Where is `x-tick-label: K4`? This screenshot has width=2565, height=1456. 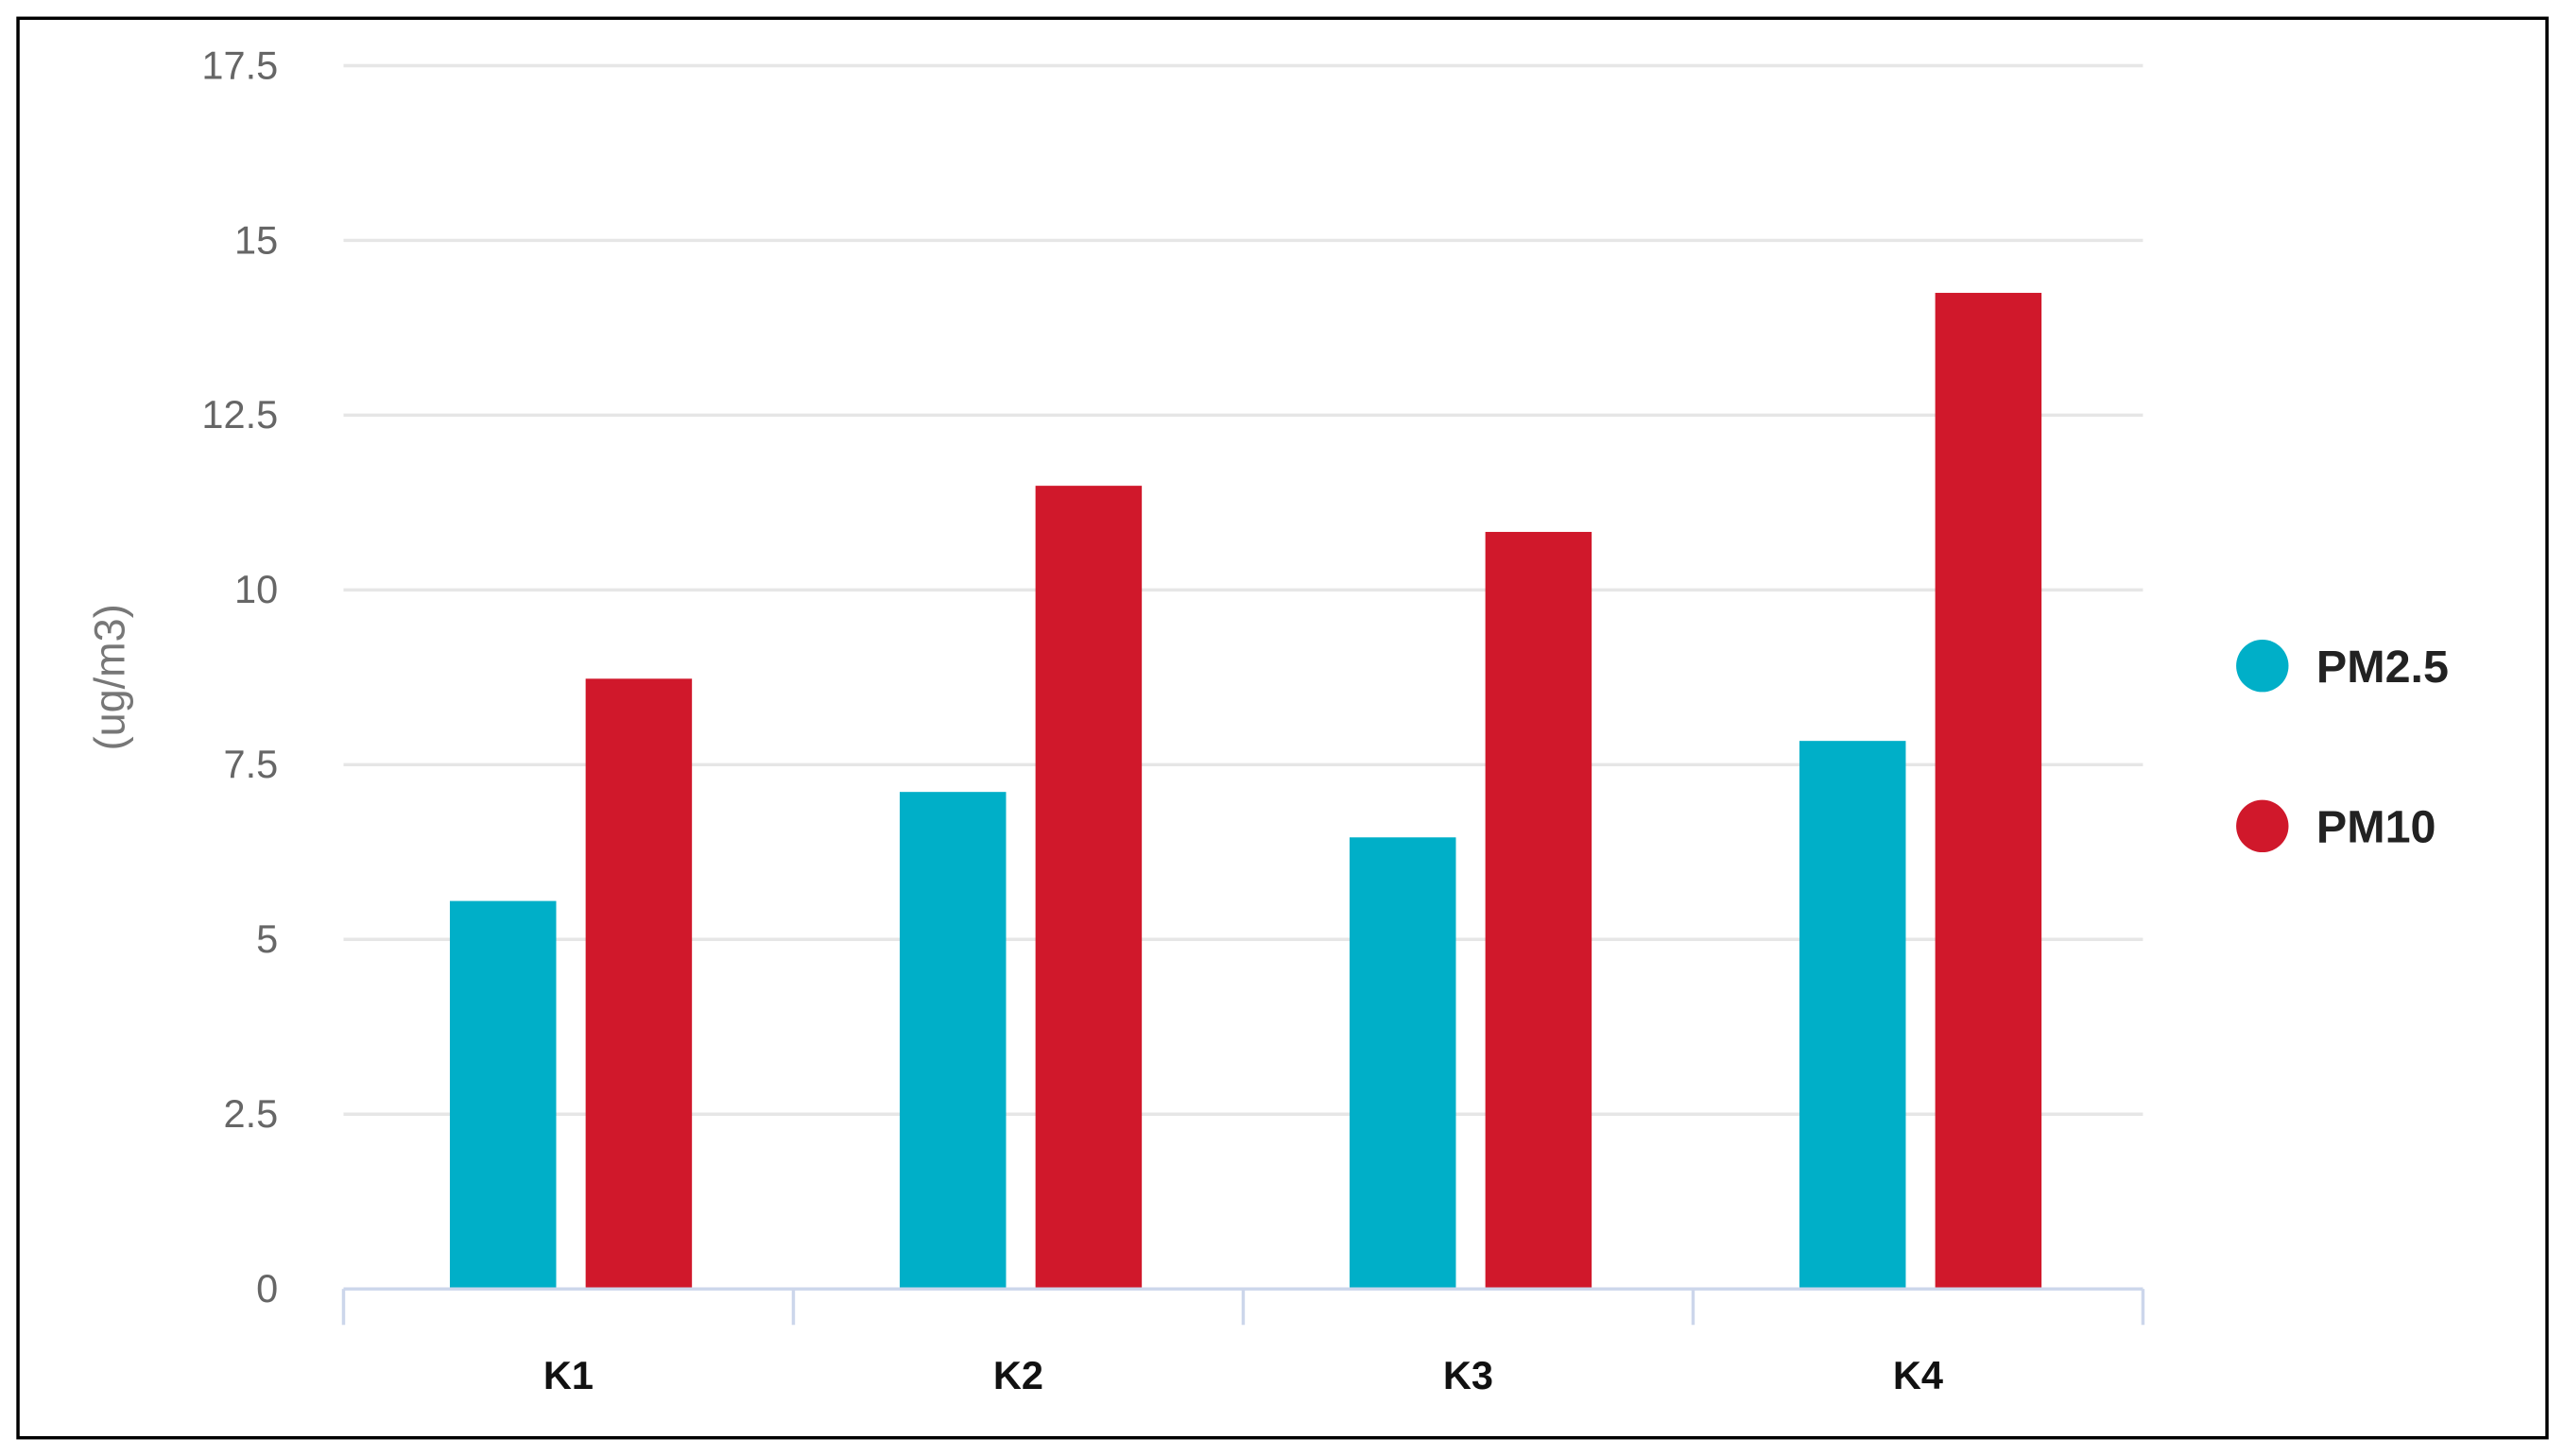 x-tick-label: K4 is located at coordinates (1918, 1375).